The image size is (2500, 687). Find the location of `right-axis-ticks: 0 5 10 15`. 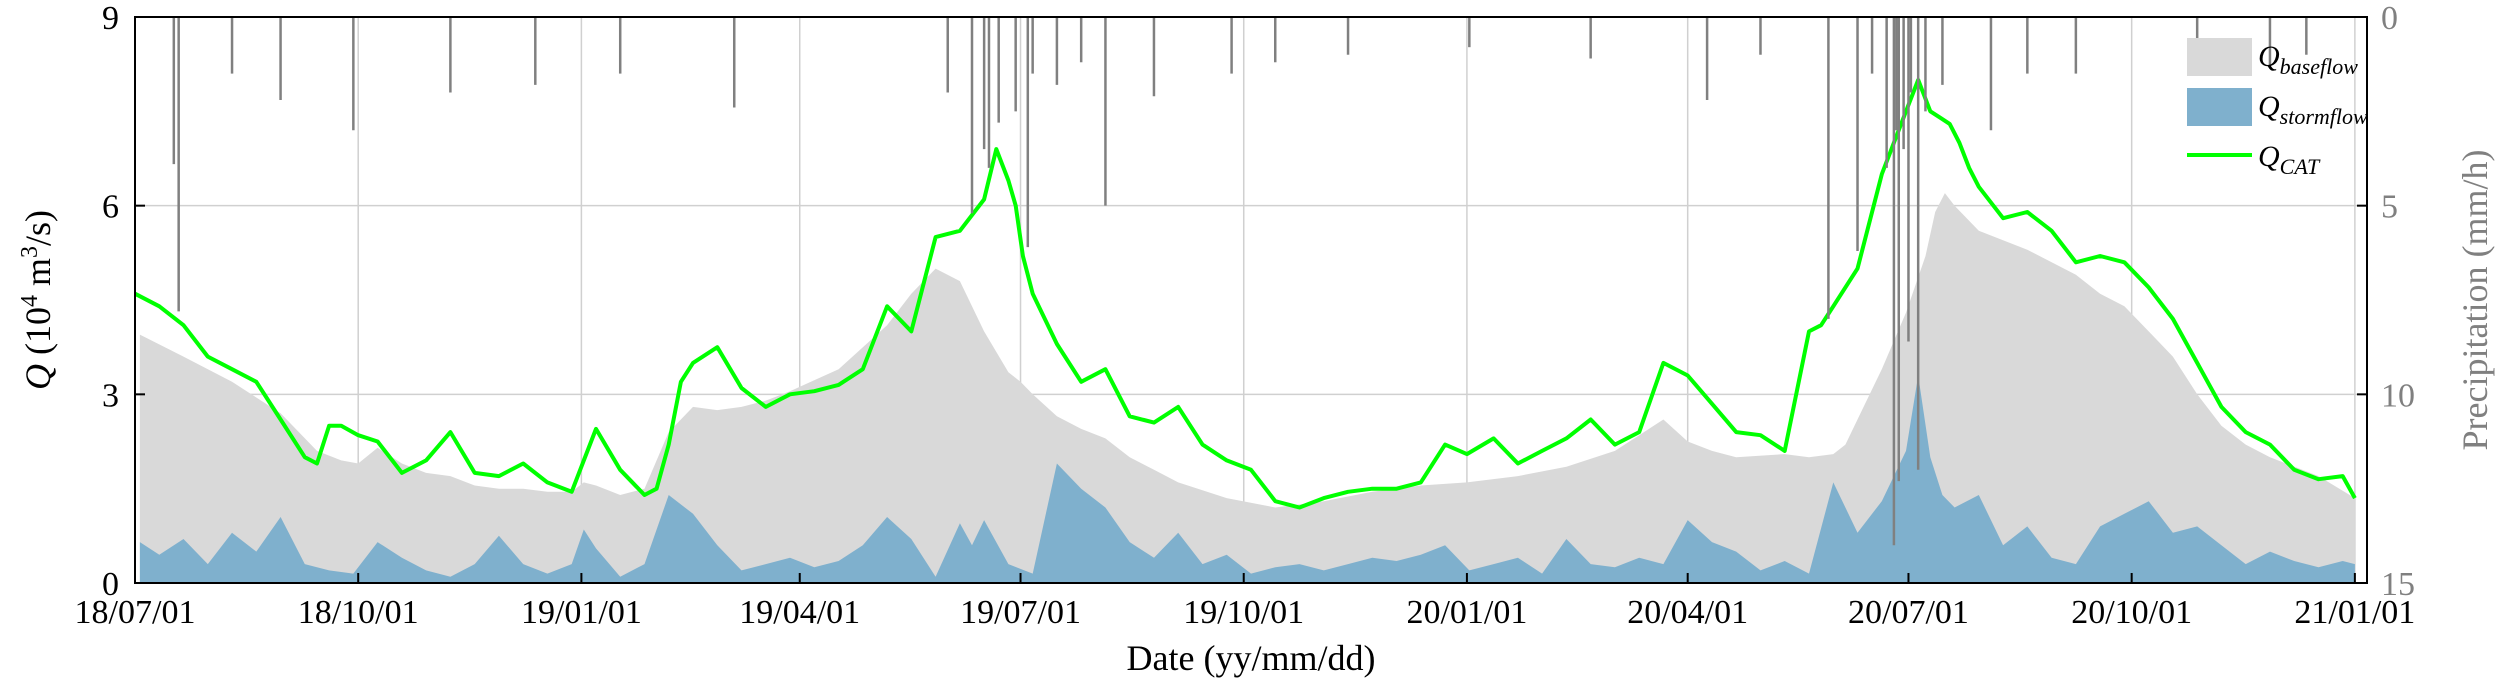

right-axis-ticks: 0 5 10 15 is located at coordinates (2386, 301).